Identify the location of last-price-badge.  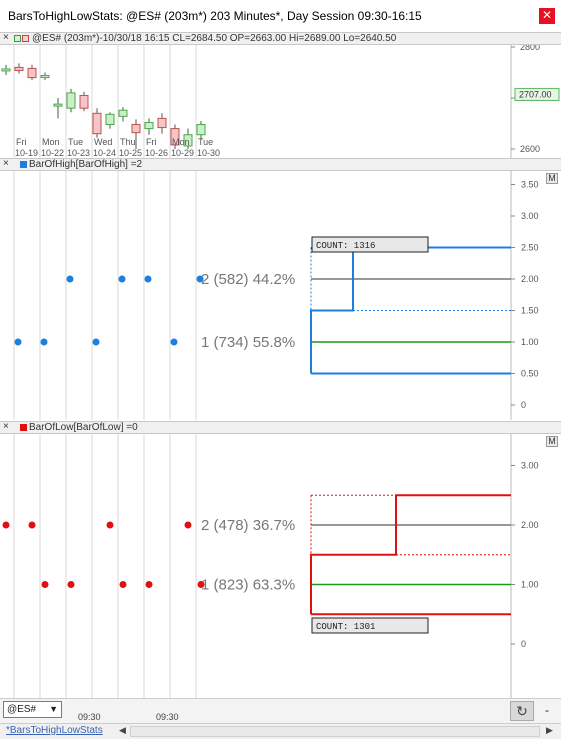
(537, 94).